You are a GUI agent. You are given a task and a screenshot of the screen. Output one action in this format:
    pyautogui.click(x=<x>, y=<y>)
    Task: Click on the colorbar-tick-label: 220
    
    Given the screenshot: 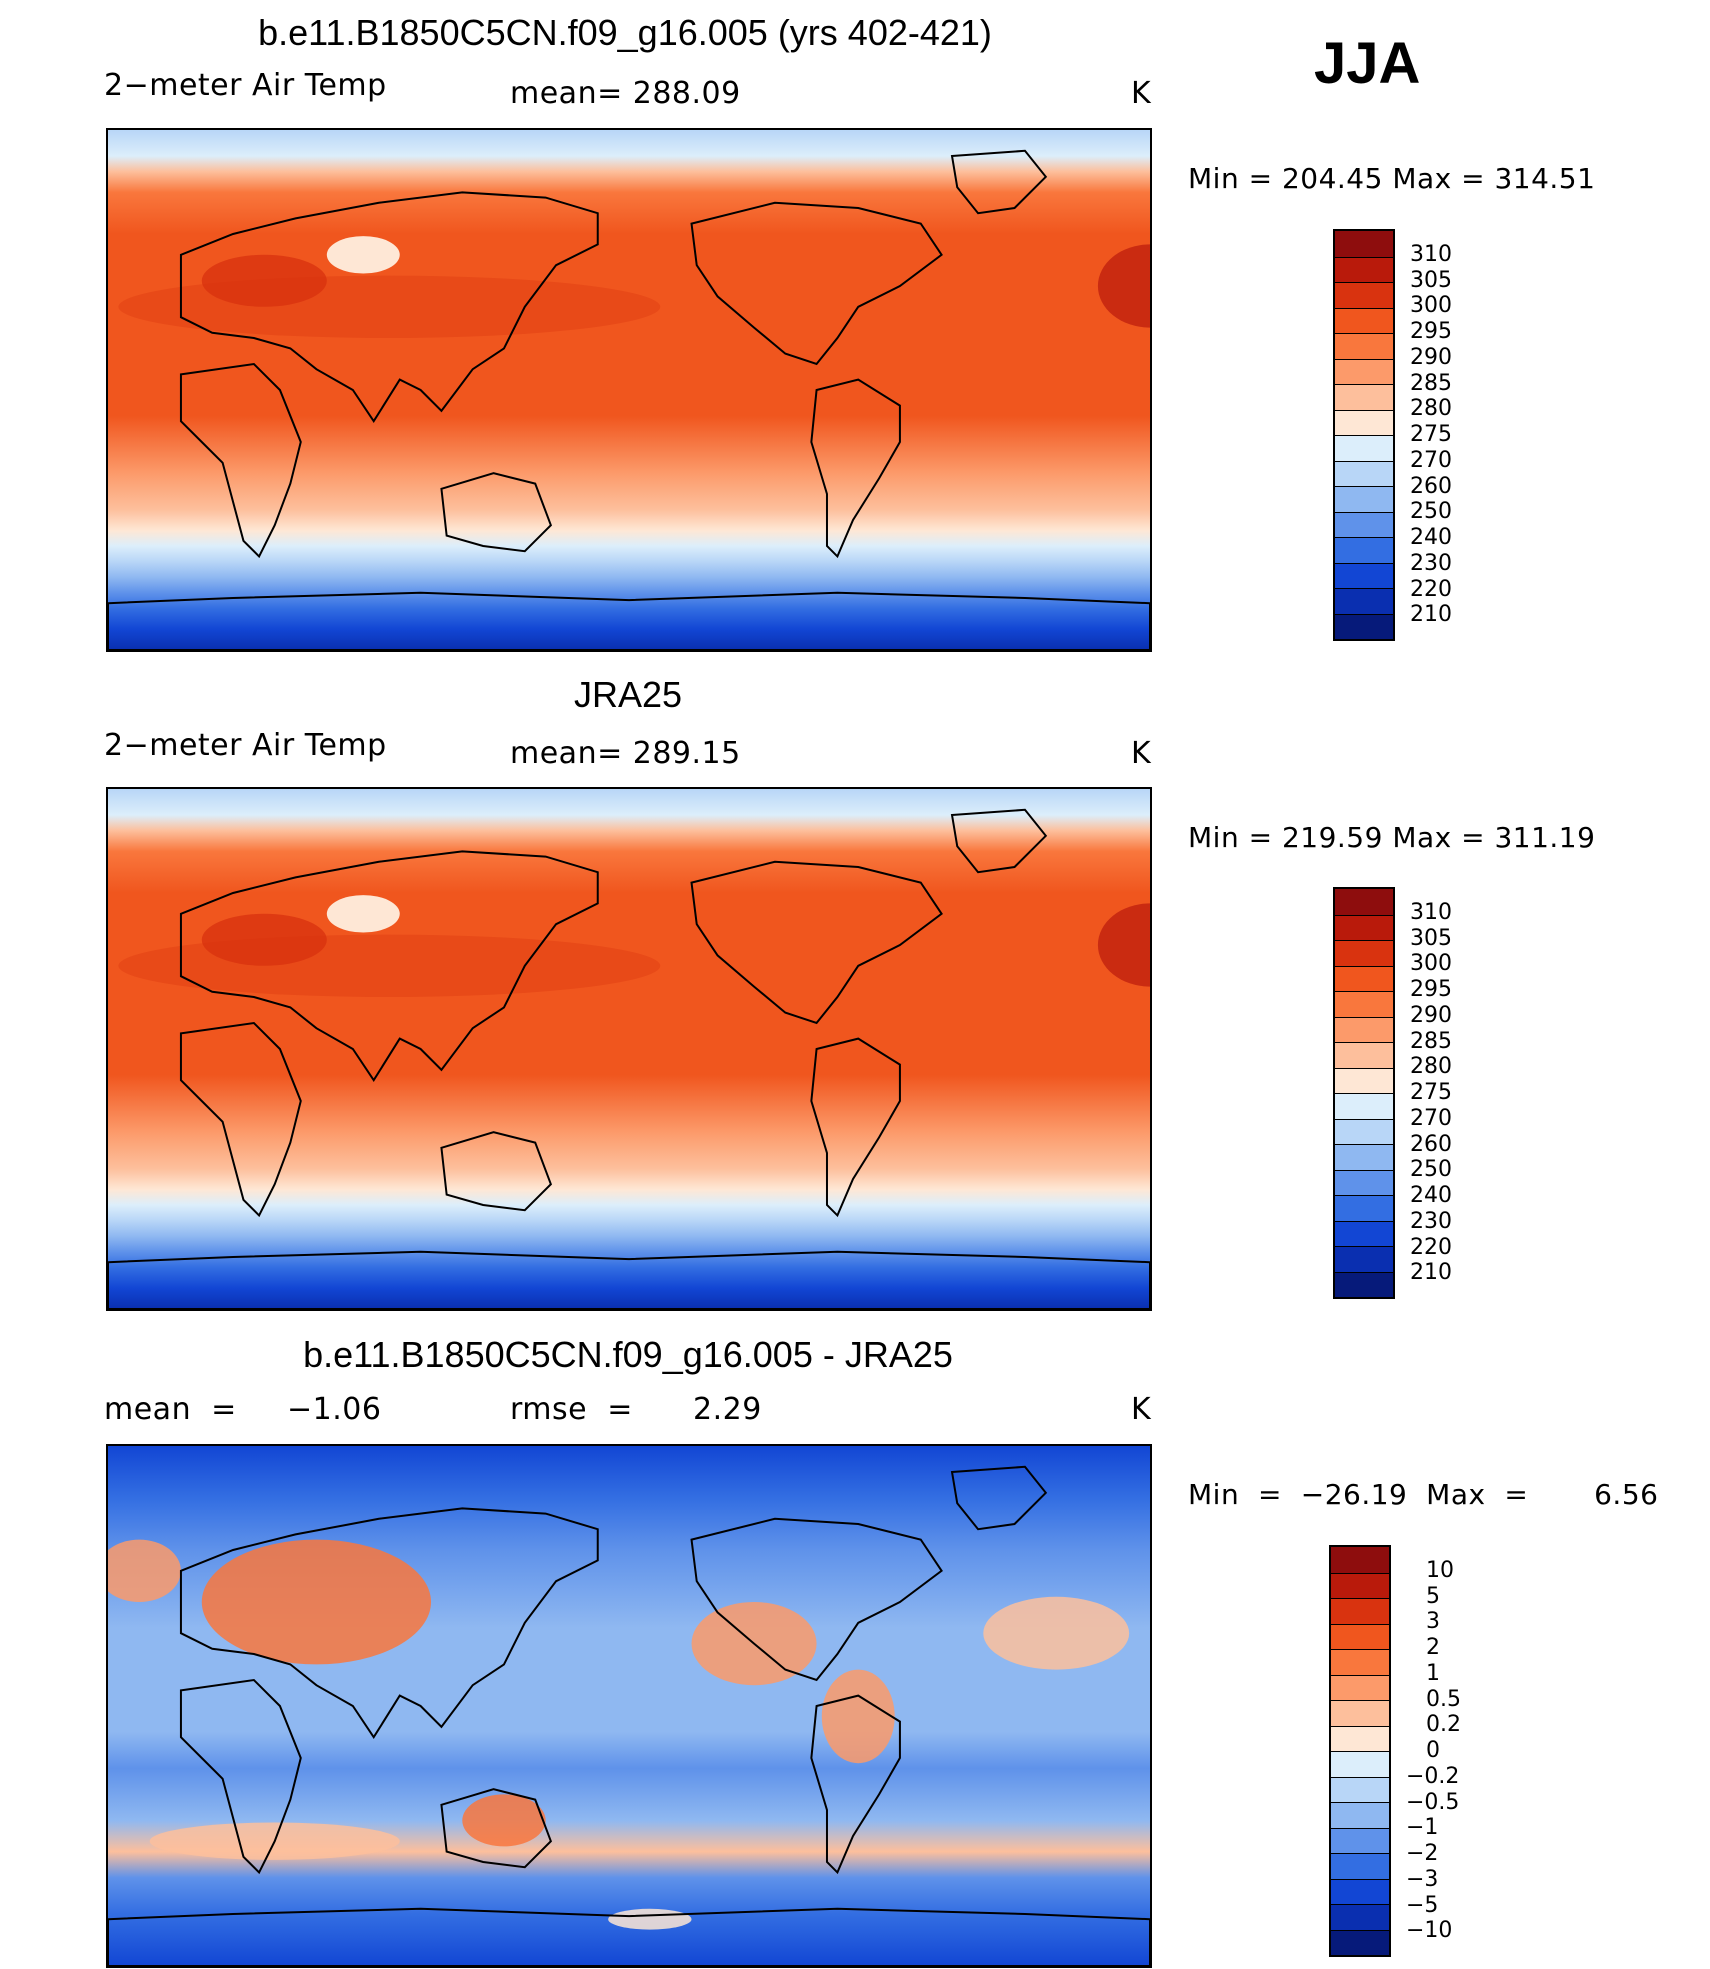 What is the action you would take?
    pyautogui.click(x=1431, y=589)
    